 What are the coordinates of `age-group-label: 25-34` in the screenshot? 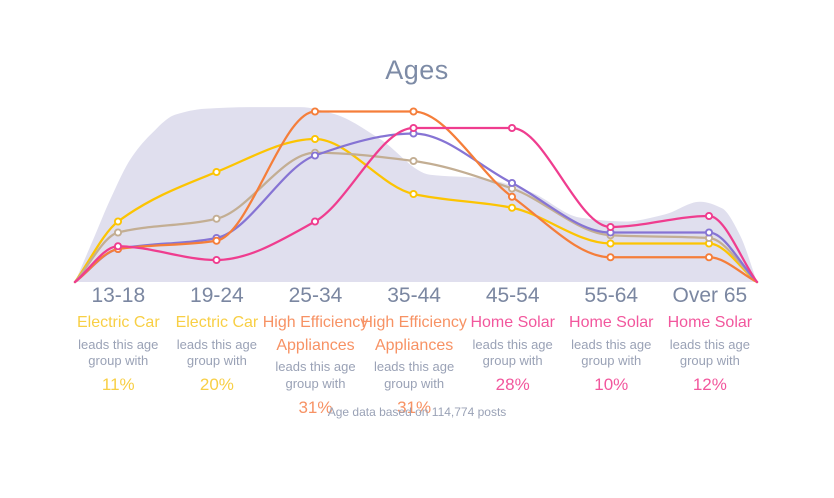 It's located at (315, 295).